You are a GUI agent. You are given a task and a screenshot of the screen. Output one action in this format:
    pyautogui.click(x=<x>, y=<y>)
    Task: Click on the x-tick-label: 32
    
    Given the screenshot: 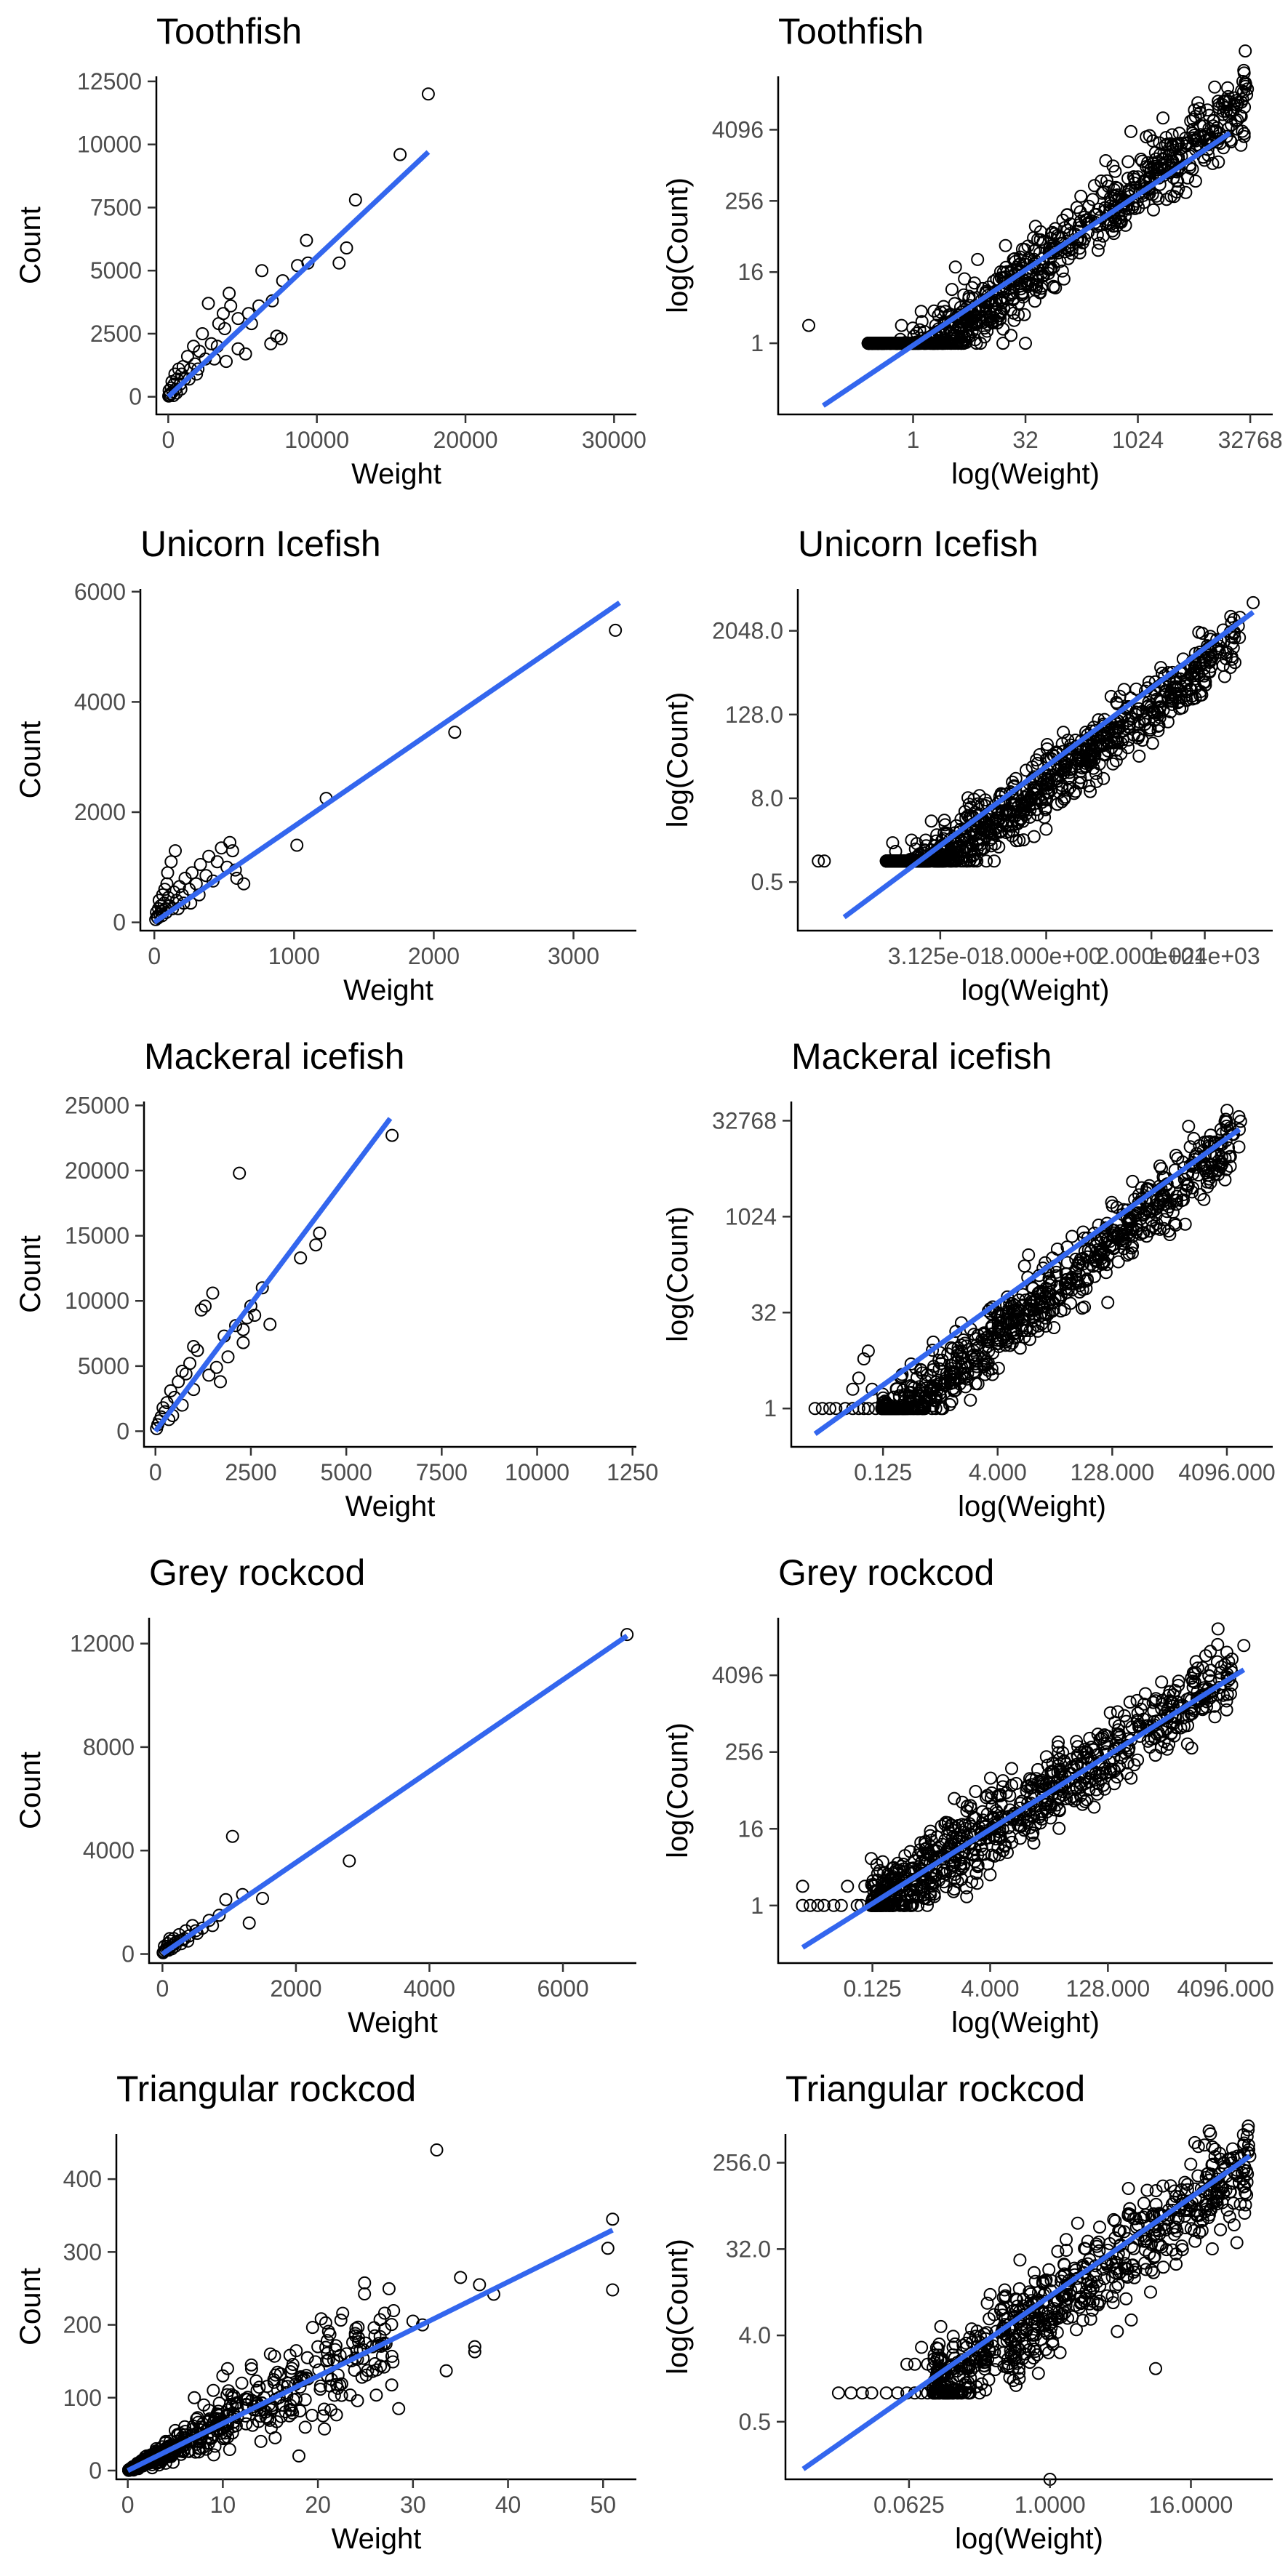 What is the action you would take?
    pyautogui.click(x=1025, y=440)
    